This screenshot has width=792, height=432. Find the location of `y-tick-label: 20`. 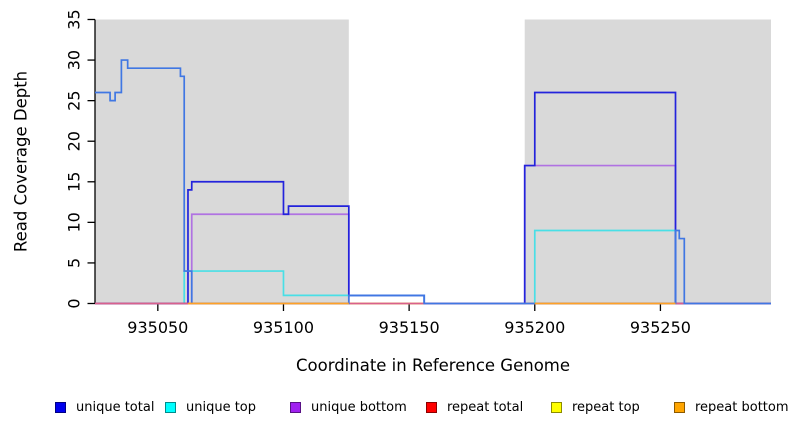

y-tick-label: 20 is located at coordinates (74, 141).